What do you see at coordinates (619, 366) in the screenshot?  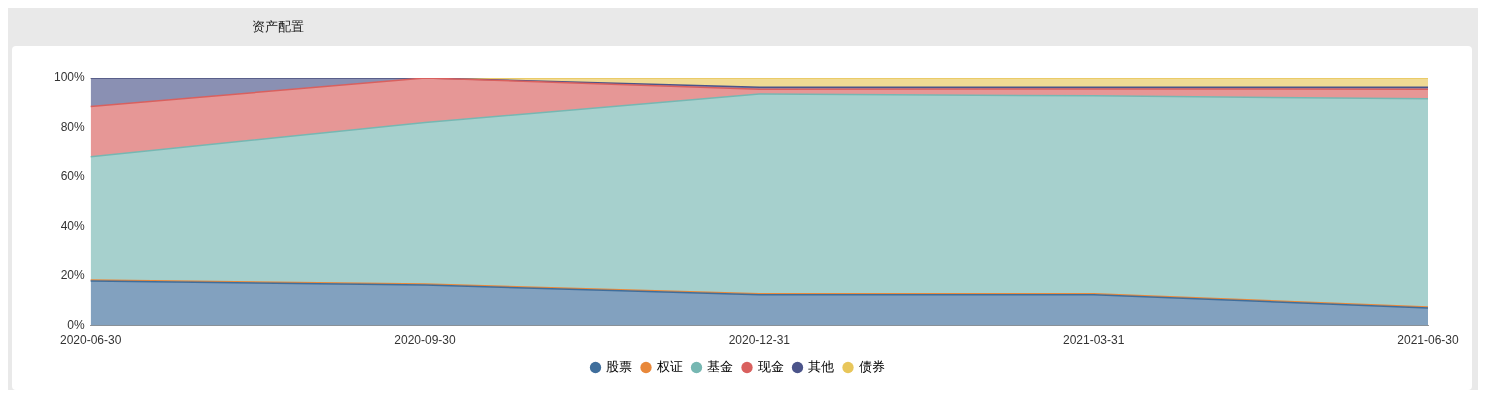 I see `legend-label: 股票` at bounding box center [619, 366].